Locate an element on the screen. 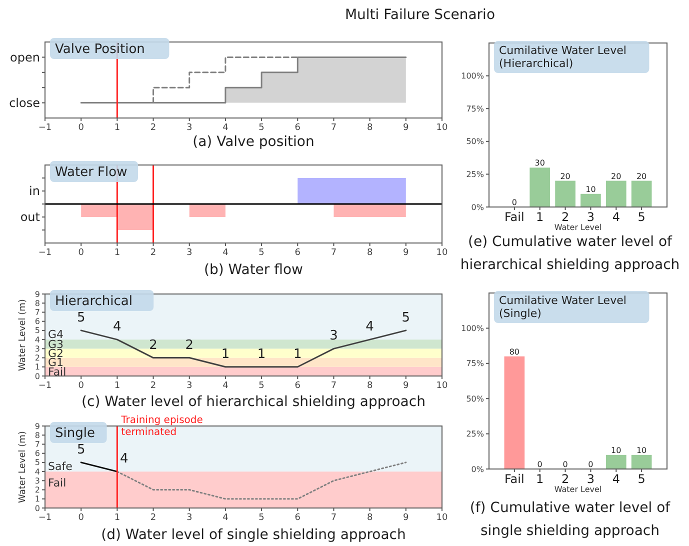  text: (f) Cumulative water level of single shielding approach is located at coordinates (571, 519).